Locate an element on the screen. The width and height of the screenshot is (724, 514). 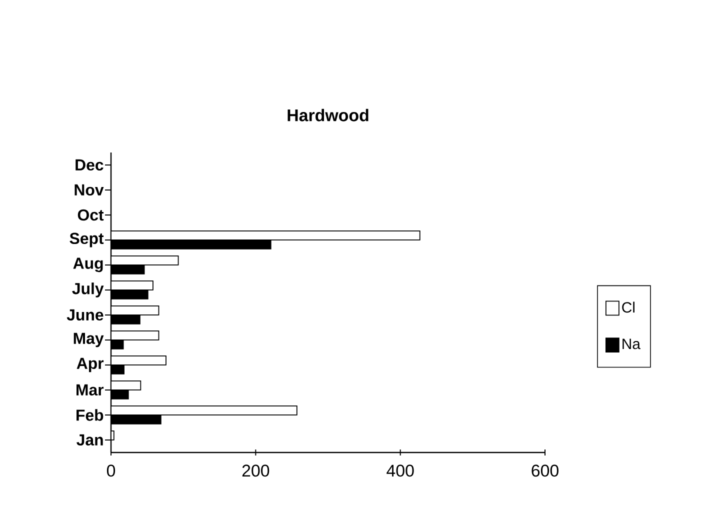
y-tick-label: Mar is located at coordinates (90, 390).